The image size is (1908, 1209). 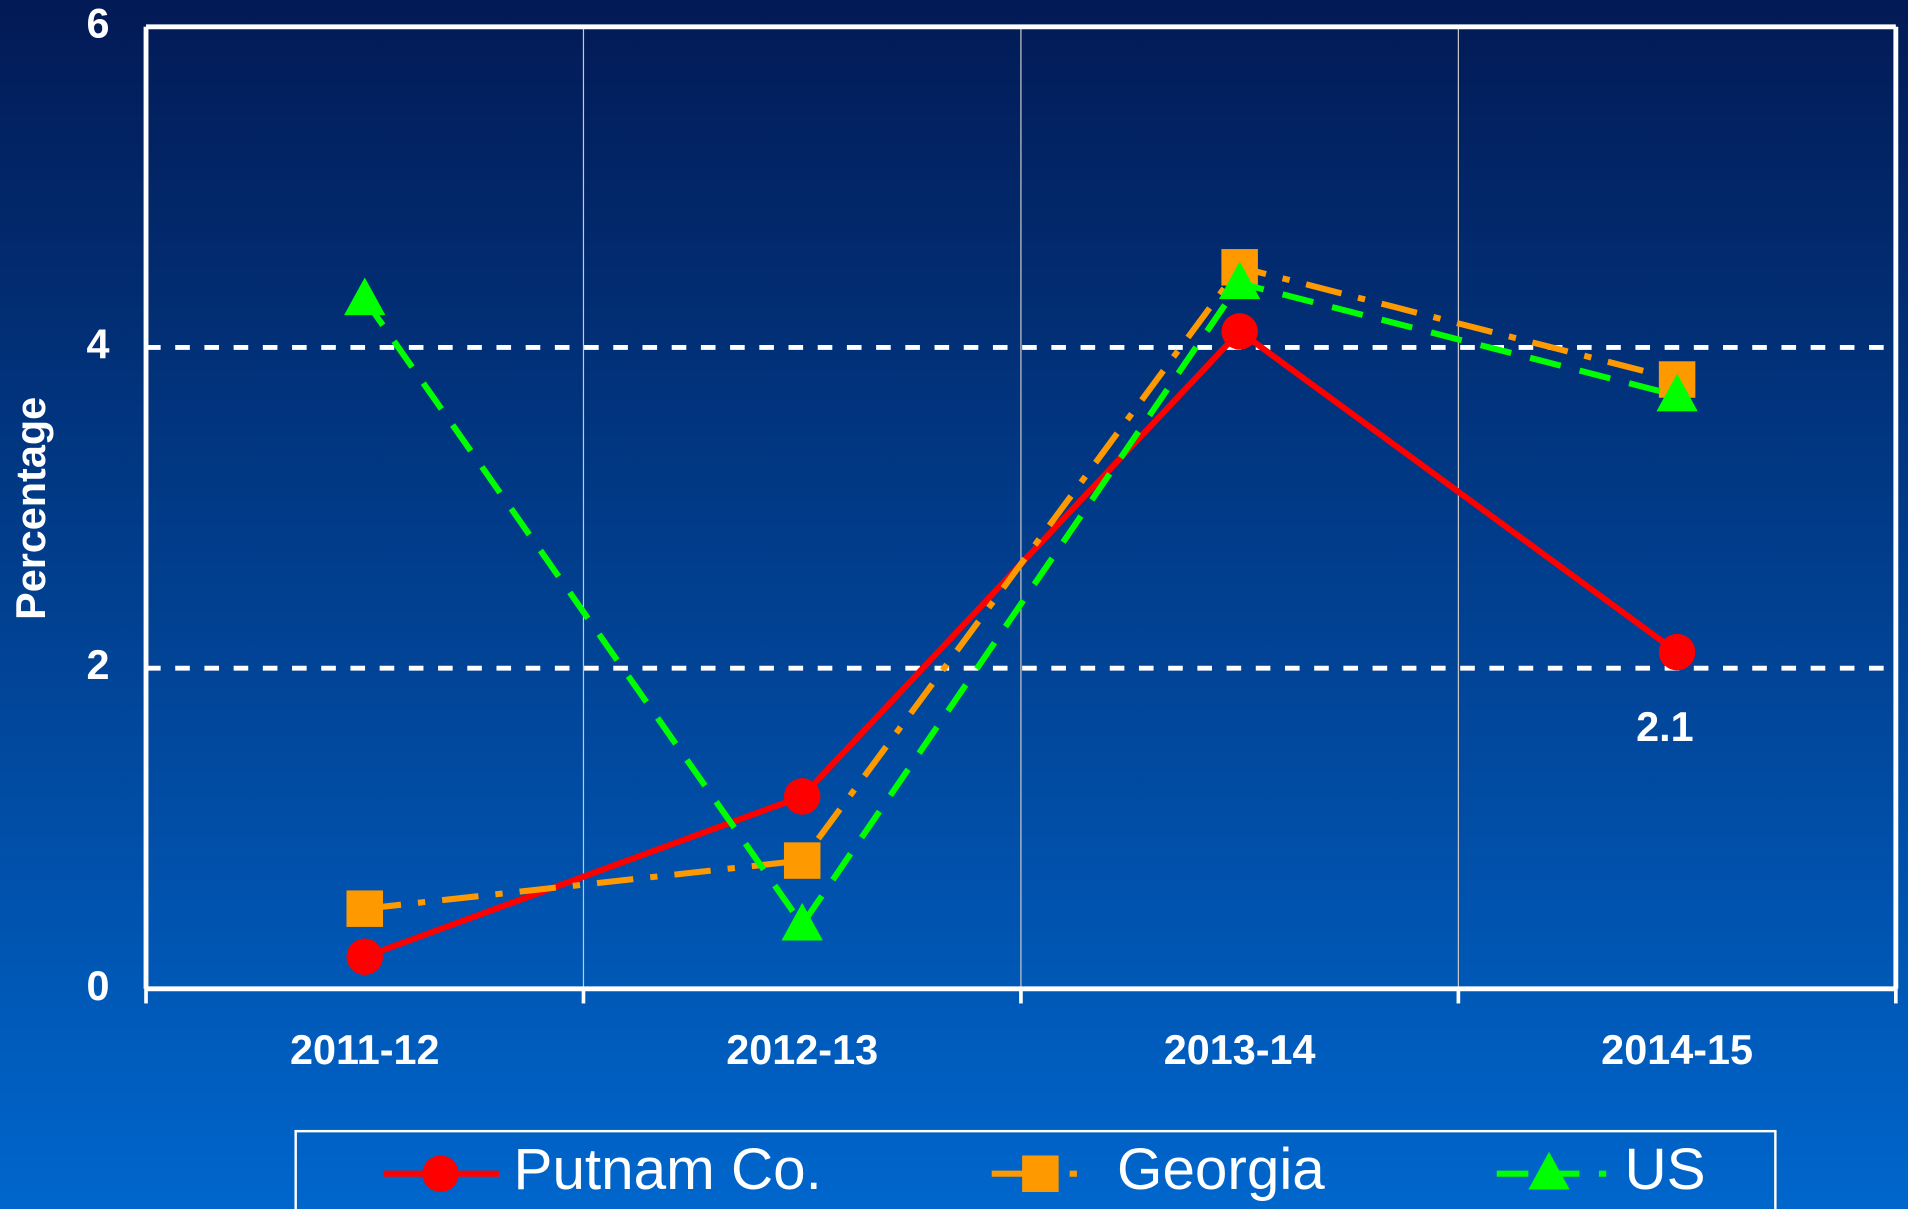 What do you see at coordinates (97, 24) in the screenshot?
I see `y-tick-label: 6` at bounding box center [97, 24].